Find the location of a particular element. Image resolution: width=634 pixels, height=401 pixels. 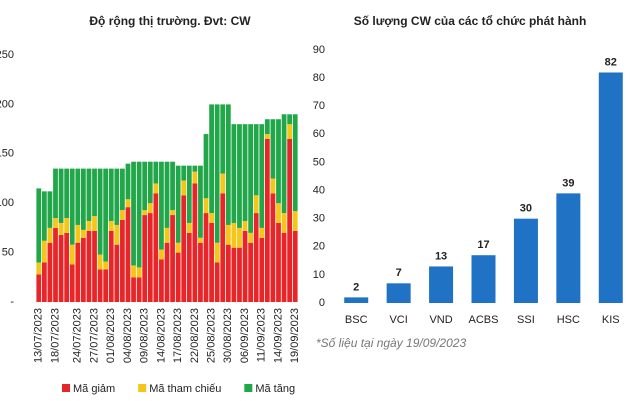

x-tick-label: VND is located at coordinates (440, 320).